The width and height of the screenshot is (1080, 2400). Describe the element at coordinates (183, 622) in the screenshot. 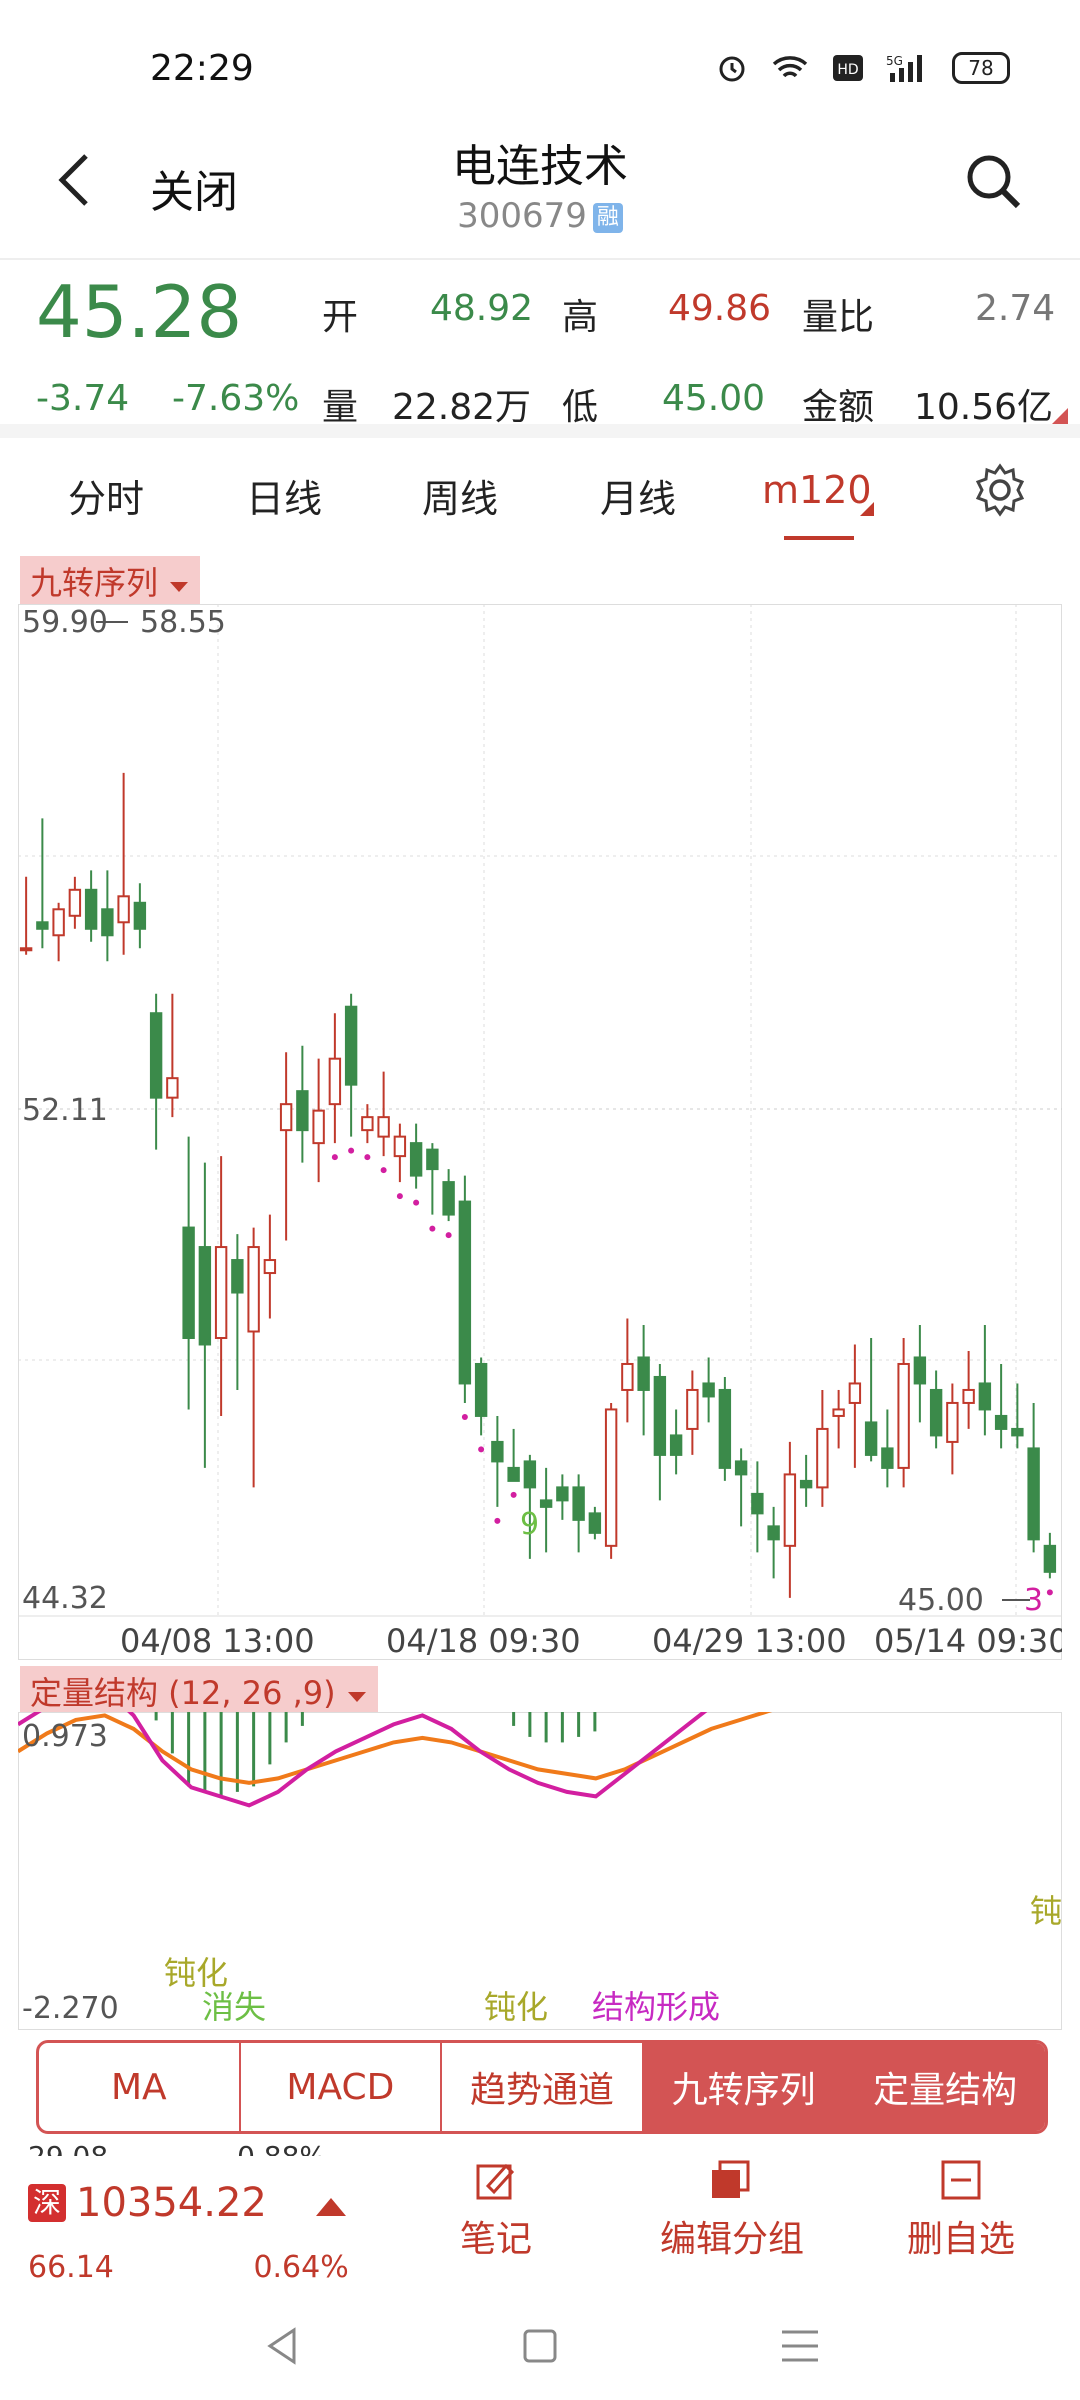

I see `max-price-label: 58.55` at that location.